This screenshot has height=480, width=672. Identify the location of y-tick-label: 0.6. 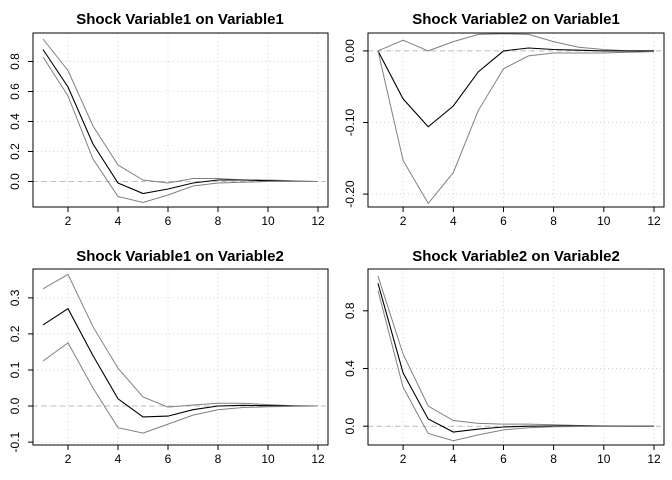
(15, 91).